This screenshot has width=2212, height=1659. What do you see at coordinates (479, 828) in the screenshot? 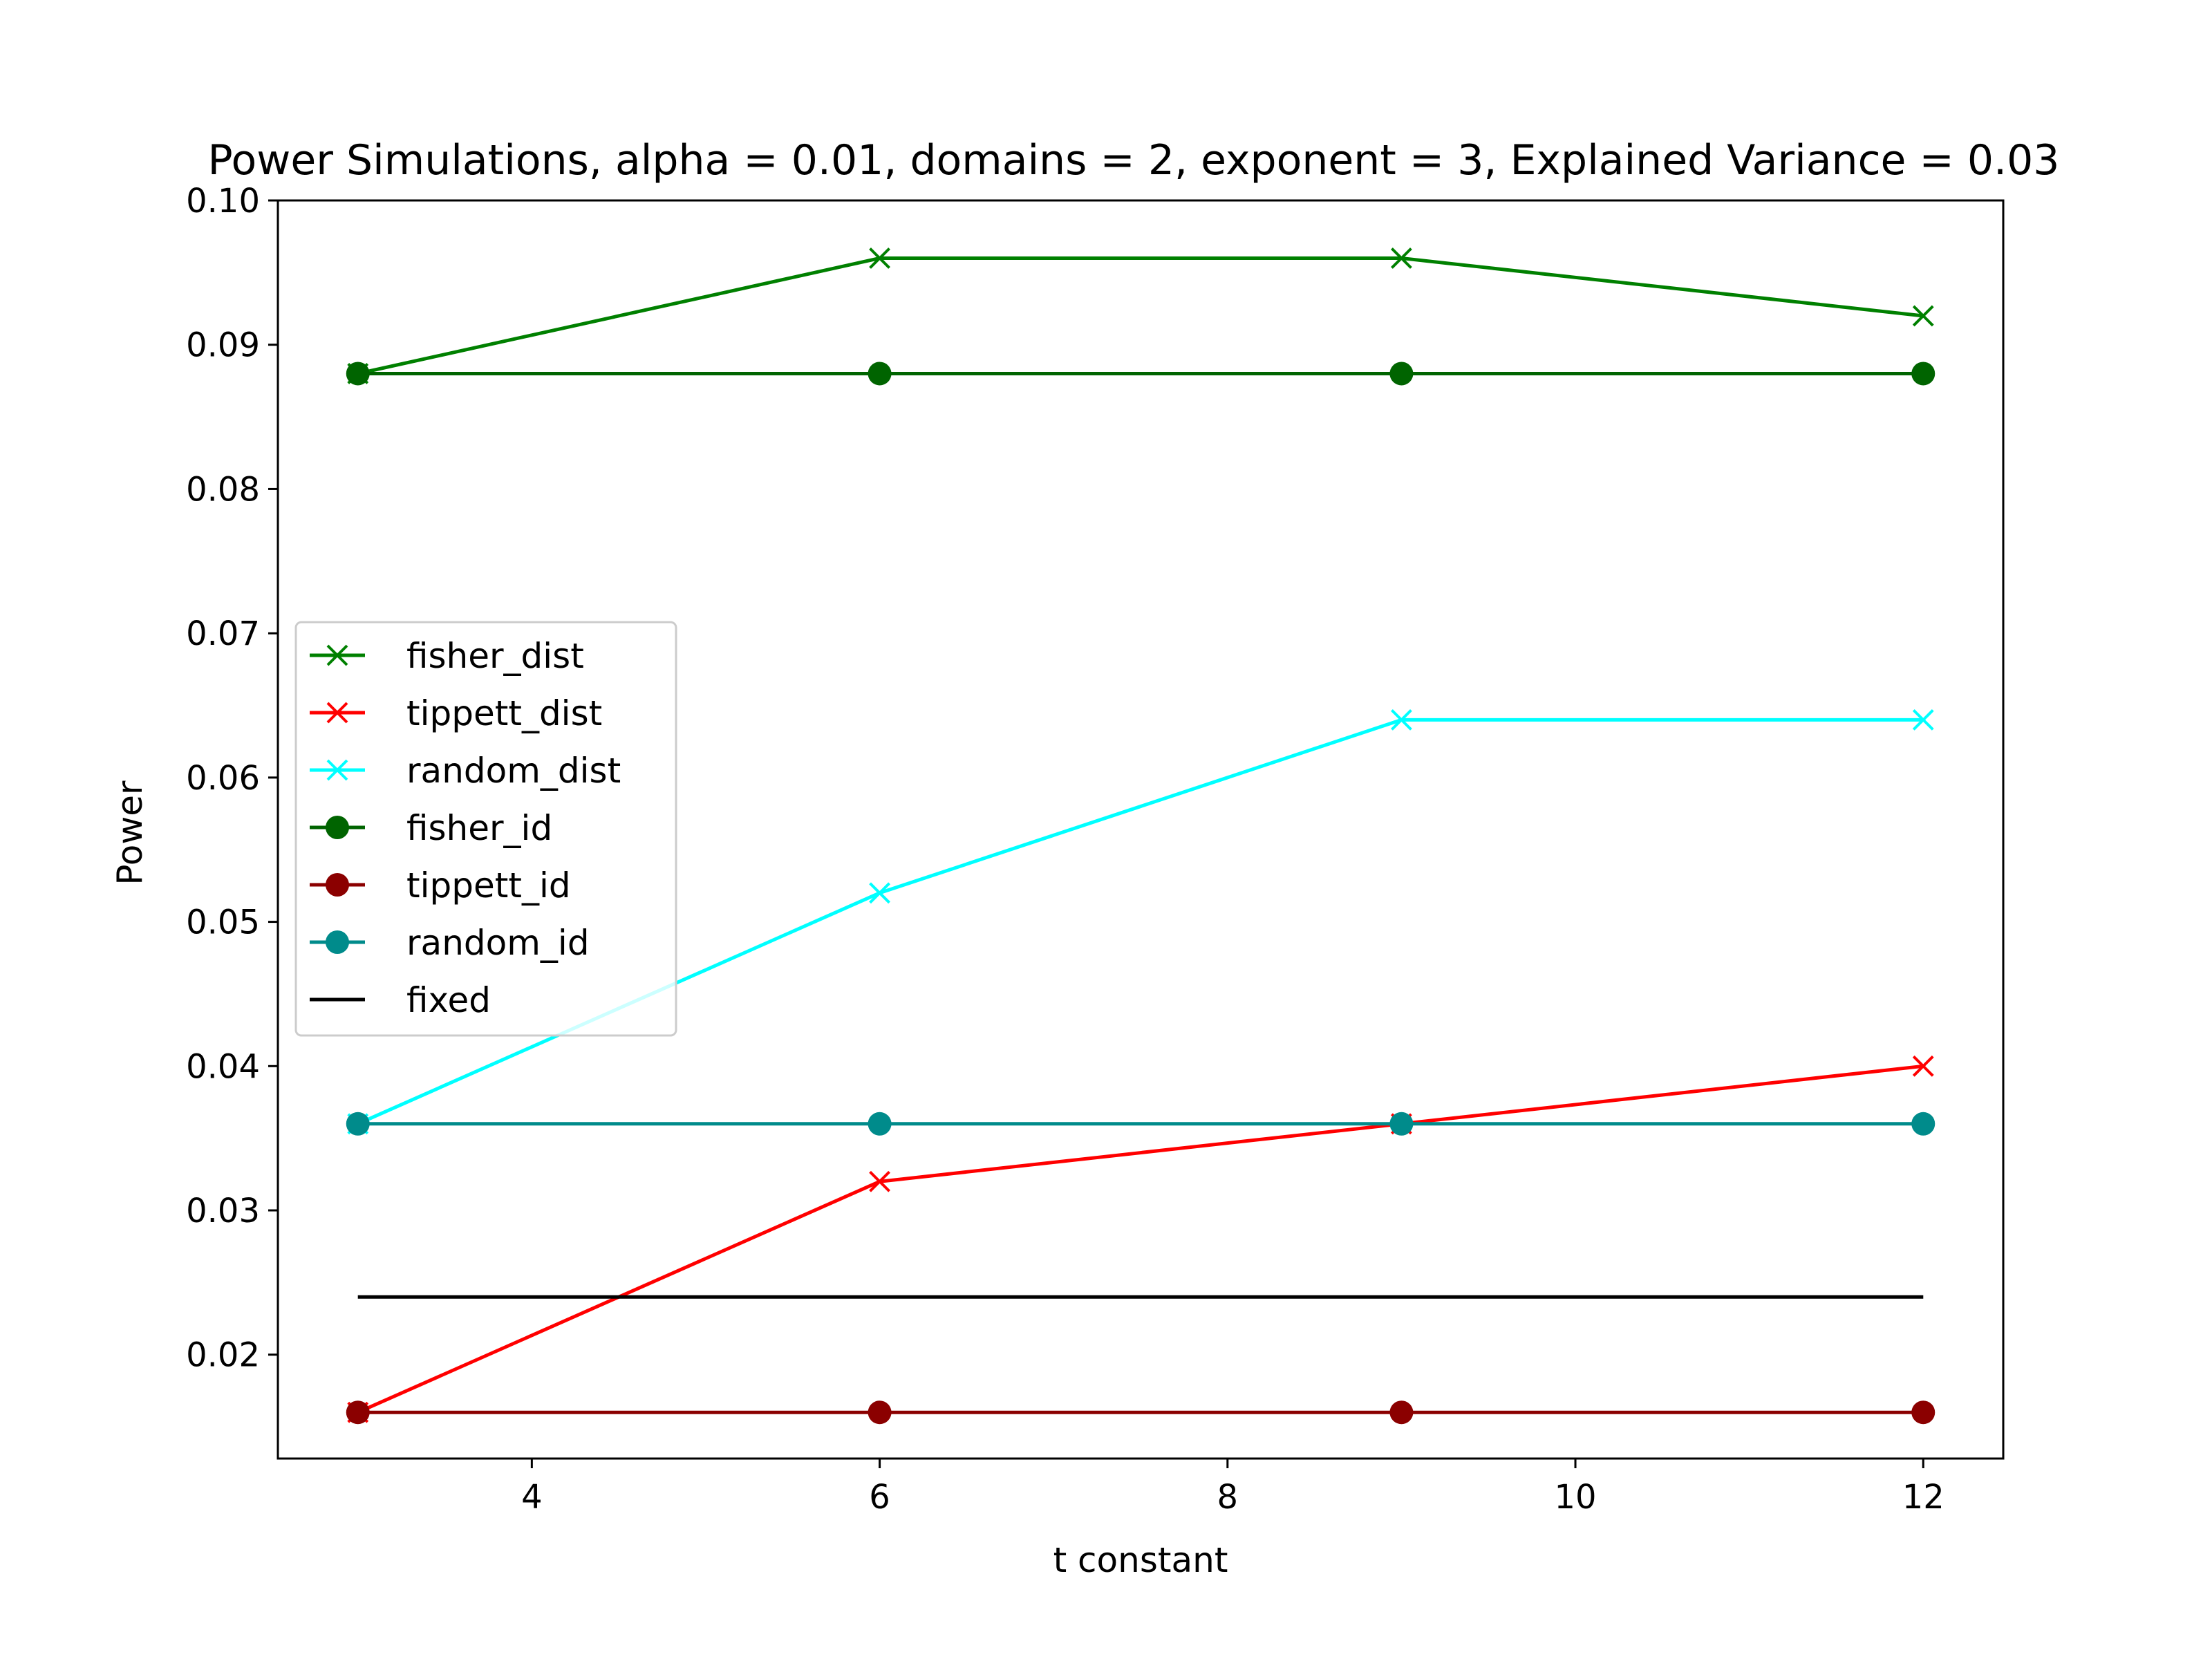
I see `legend-label: fisher_id` at bounding box center [479, 828].